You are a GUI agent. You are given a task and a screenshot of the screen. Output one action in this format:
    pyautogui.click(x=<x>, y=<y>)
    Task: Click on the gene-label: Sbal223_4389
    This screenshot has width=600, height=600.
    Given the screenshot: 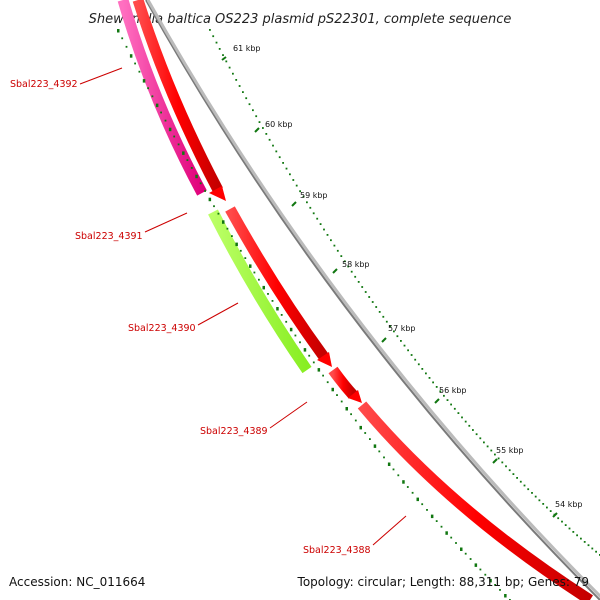 What is the action you would take?
    pyautogui.click(x=234, y=431)
    